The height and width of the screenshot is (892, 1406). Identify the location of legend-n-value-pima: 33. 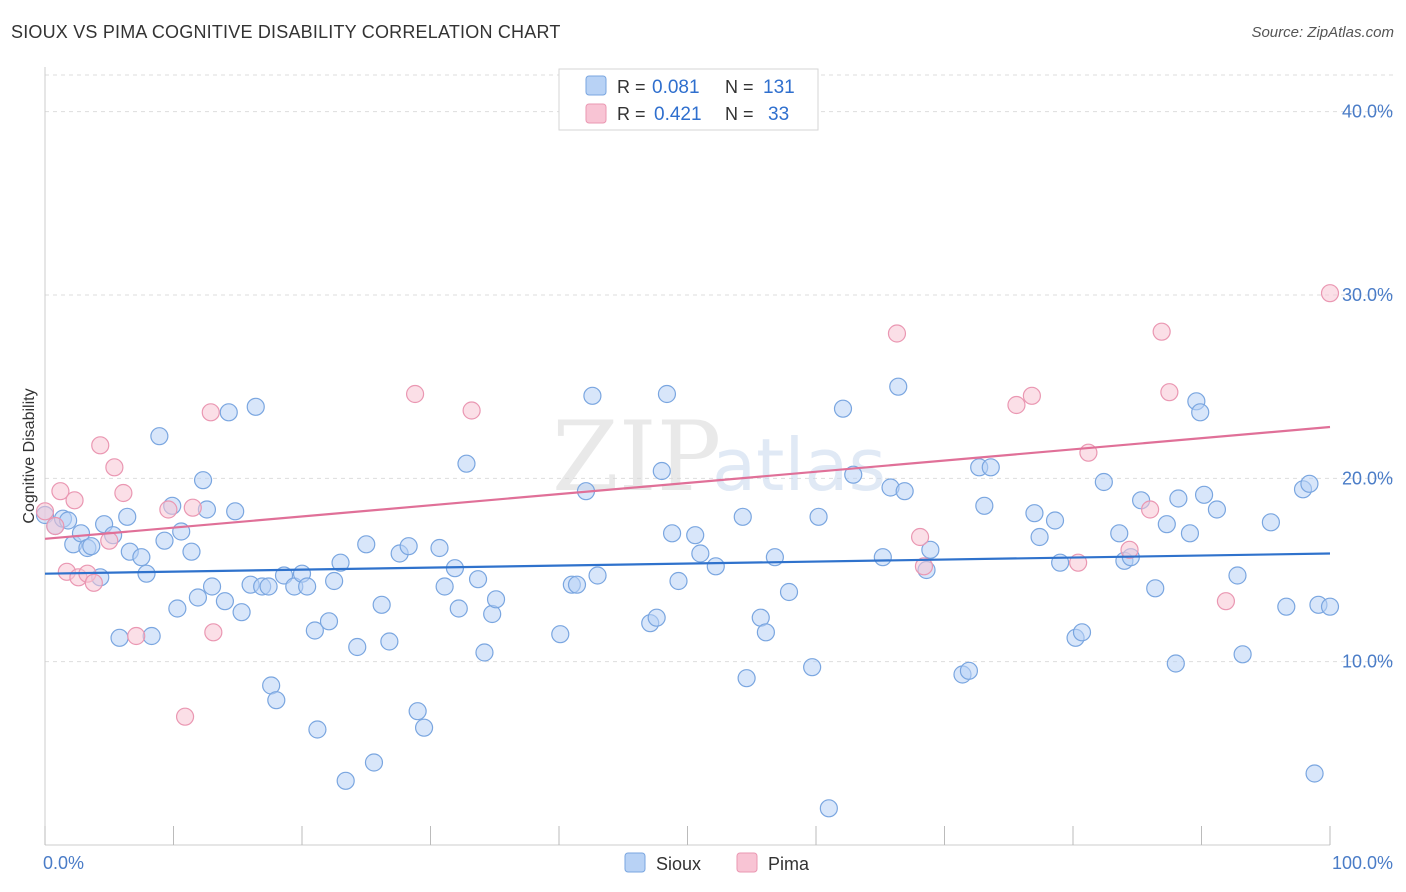
(778, 114).